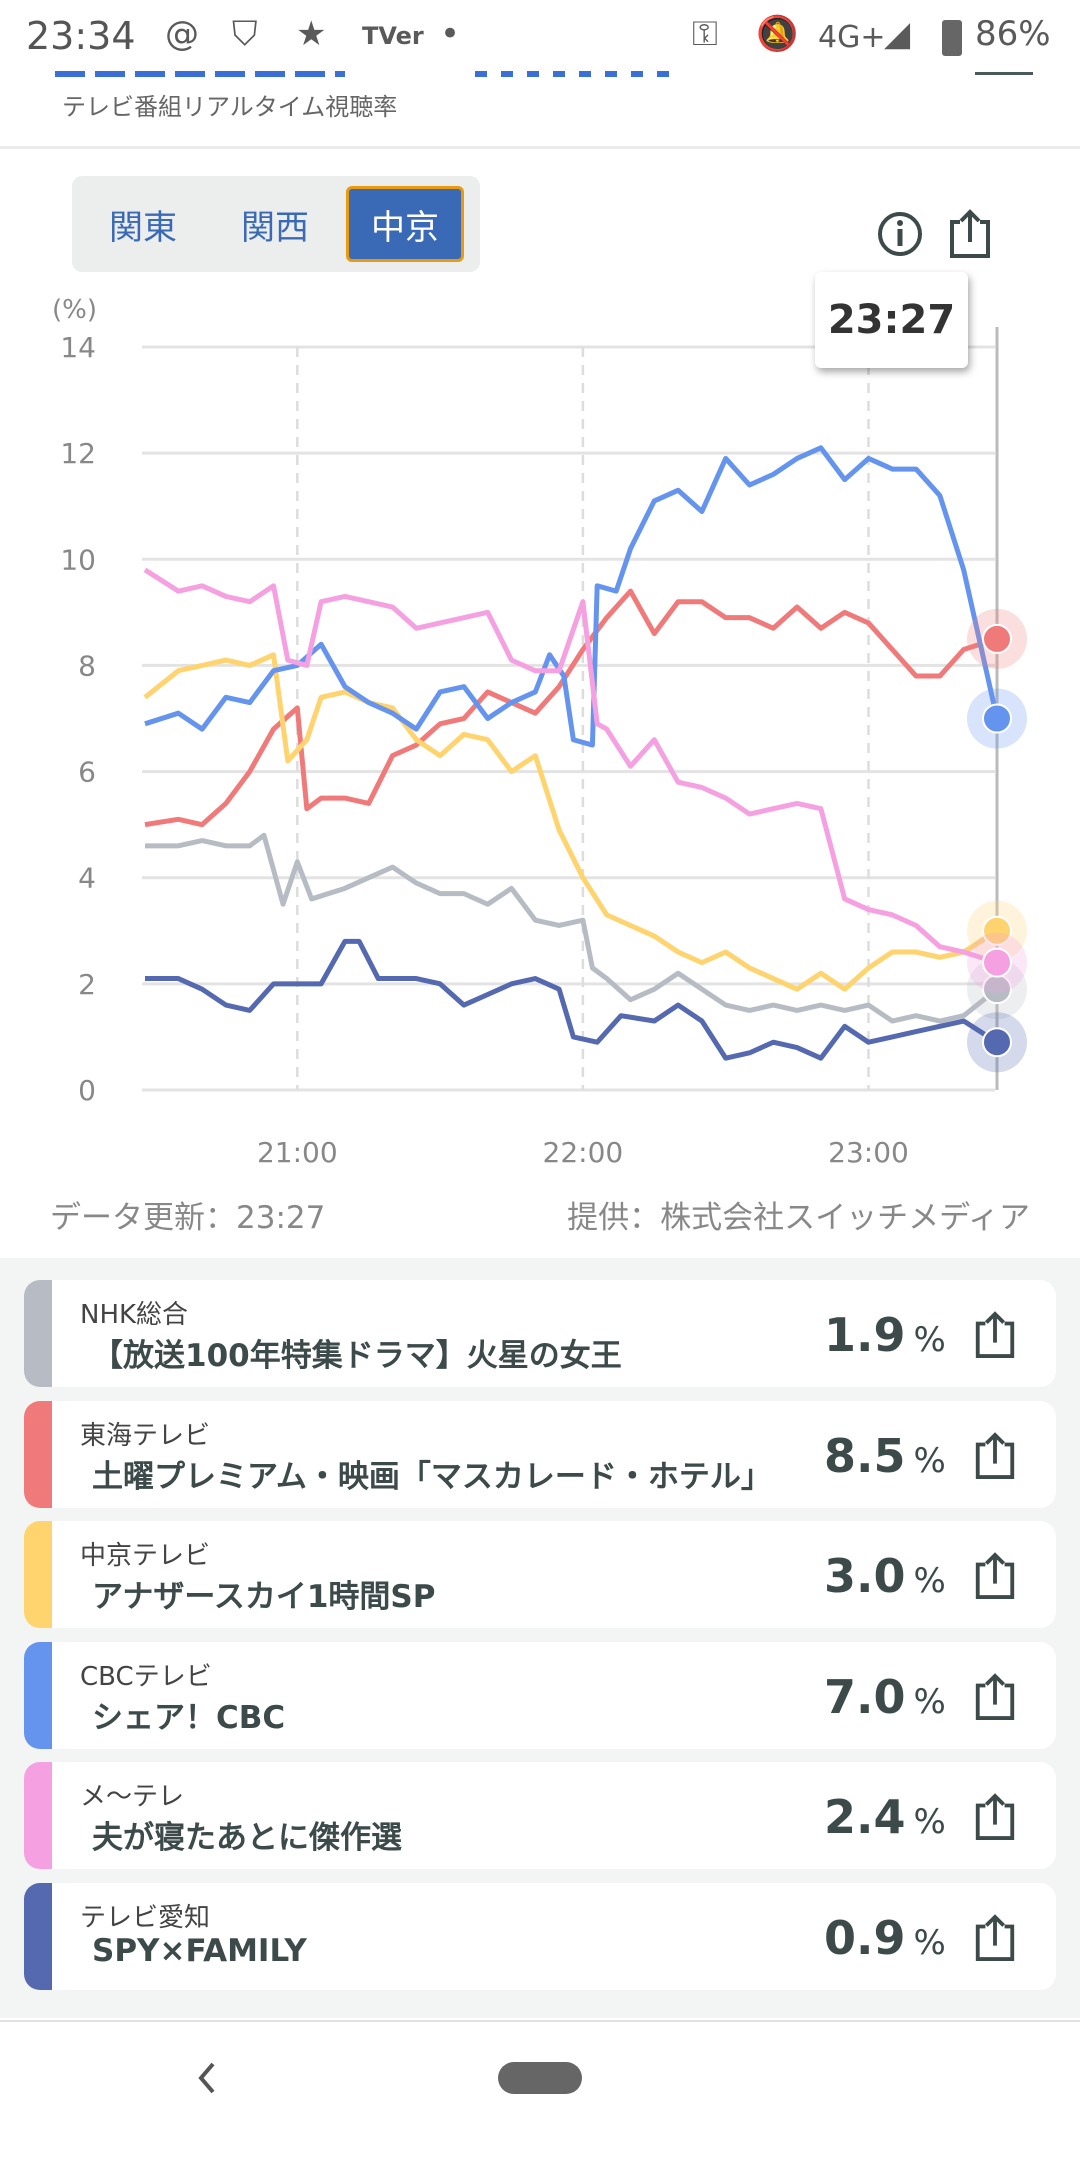  I want to click on home-pill, so click(540, 2078).